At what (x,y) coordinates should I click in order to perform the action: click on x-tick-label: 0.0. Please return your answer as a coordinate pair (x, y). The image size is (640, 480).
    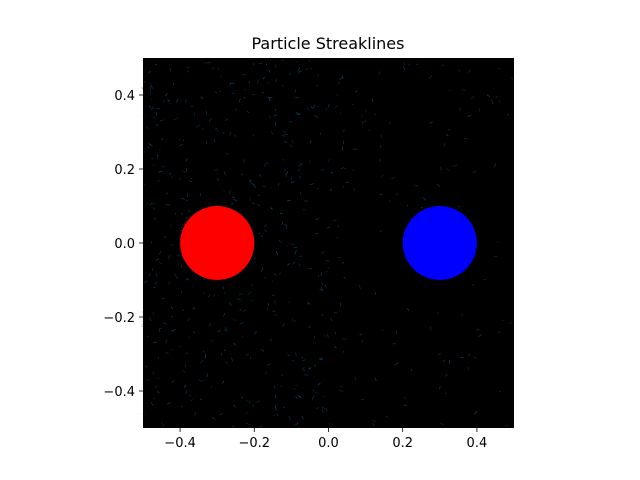
    Looking at the image, I should click on (328, 443).